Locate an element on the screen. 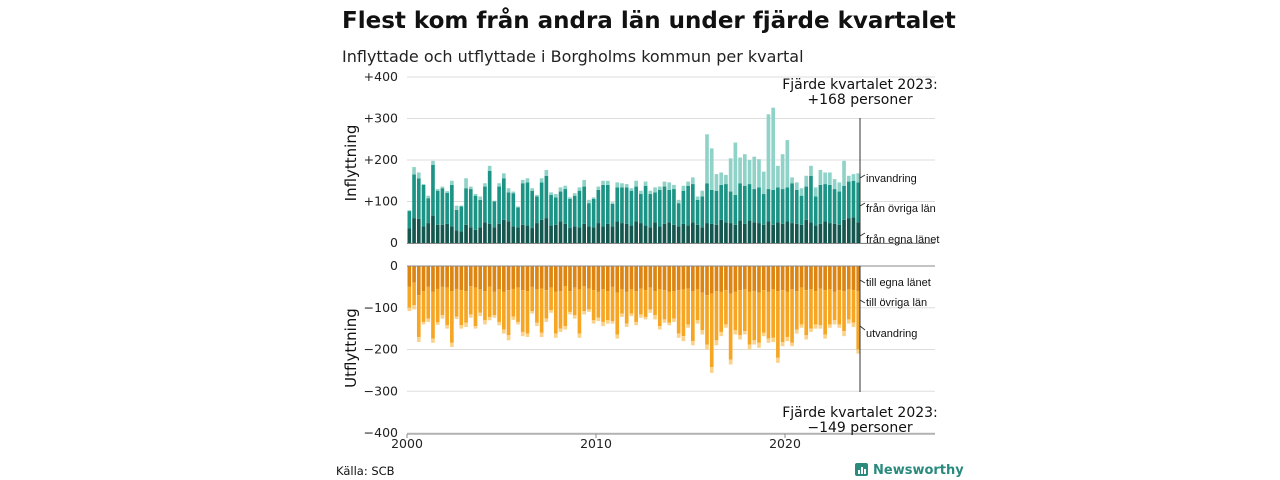  inflow-annotation-line1: Fjärde kvartalet 2023: is located at coordinates (860, 85).